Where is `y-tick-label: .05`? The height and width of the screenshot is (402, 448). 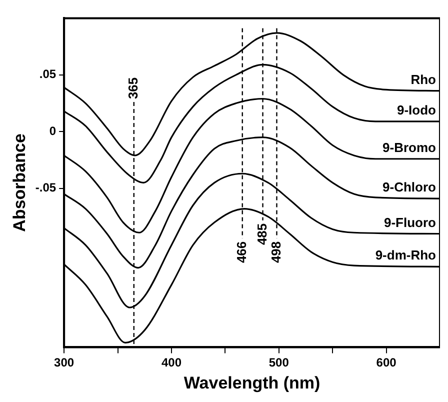 y-tick-label: .05 is located at coordinates (47, 74).